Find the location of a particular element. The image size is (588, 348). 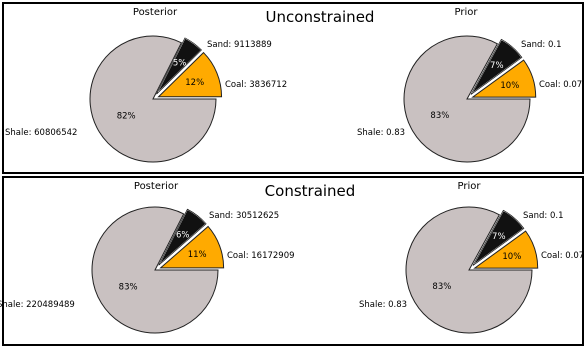

category-label-shale: Shale: 220489489 is located at coordinates (37, 305).